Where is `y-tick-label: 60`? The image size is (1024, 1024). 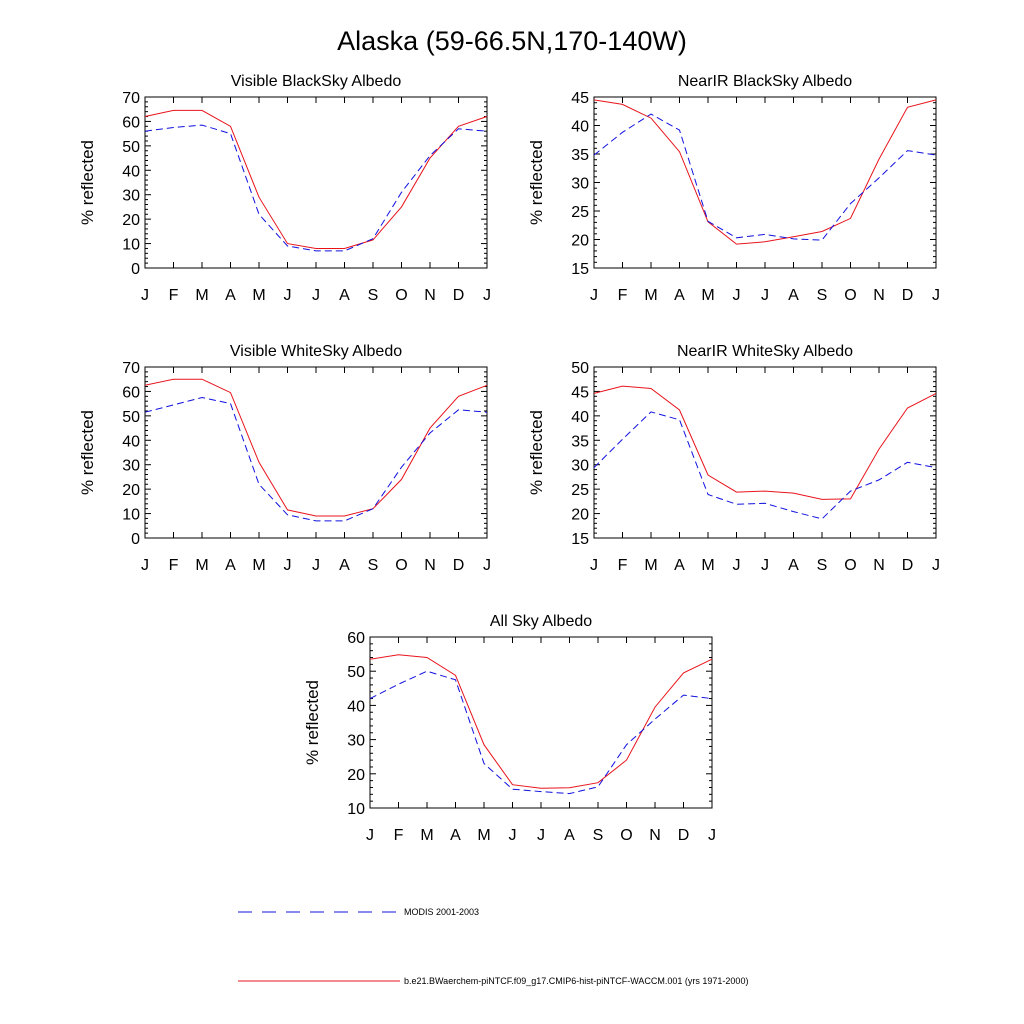
y-tick-label: 60 is located at coordinates (131, 122).